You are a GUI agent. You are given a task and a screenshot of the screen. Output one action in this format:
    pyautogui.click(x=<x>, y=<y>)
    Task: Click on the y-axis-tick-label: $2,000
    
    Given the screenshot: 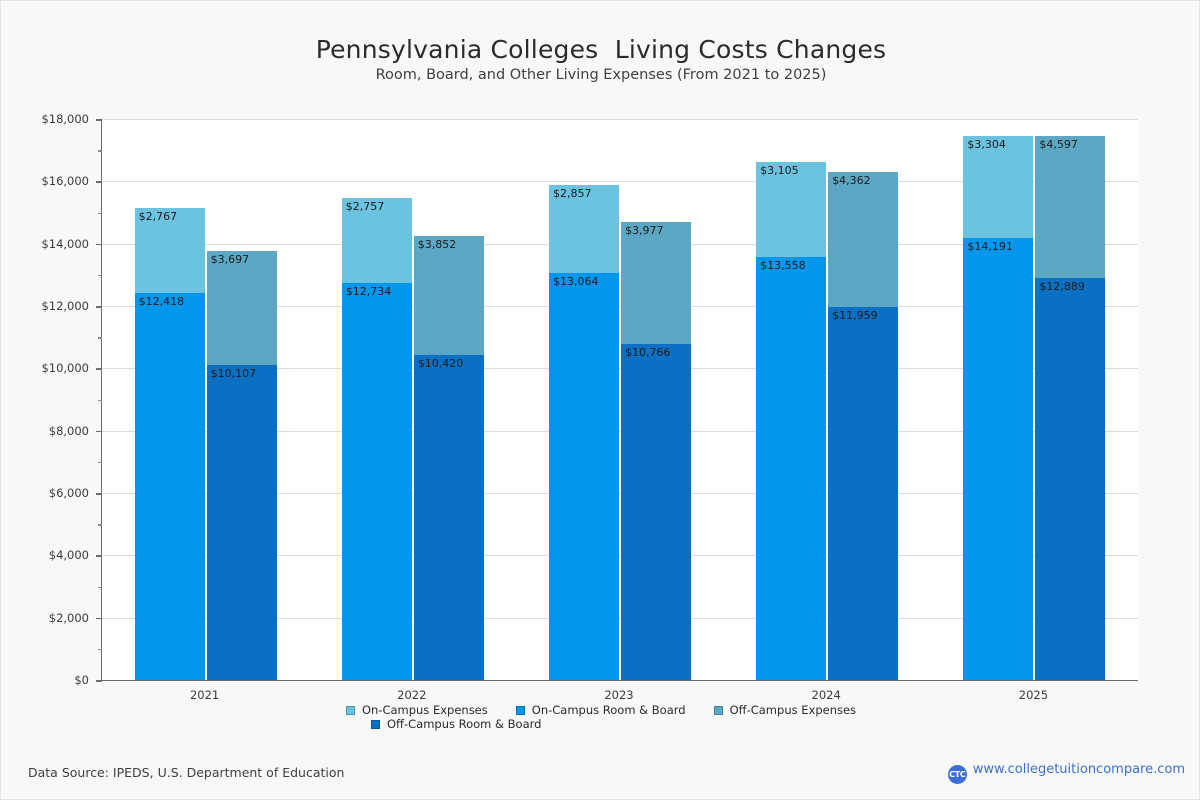 What is the action you would take?
    pyautogui.click(x=68, y=617)
    